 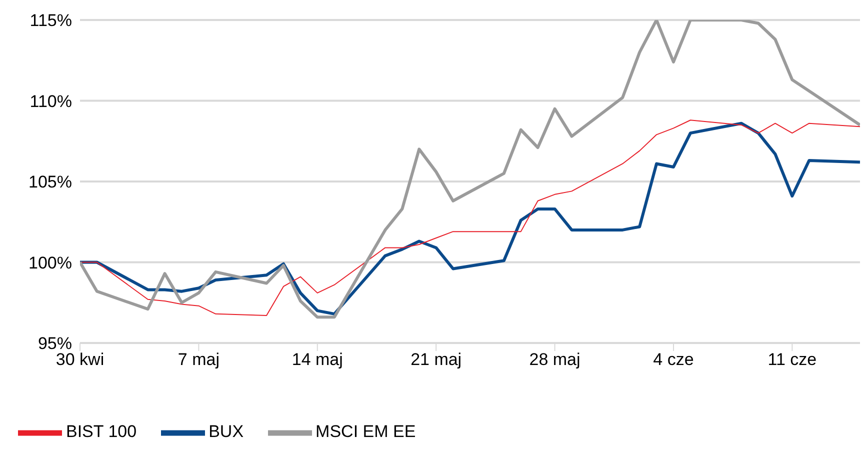 What do you see at coordinates (436, 360) in the screenshot?
I see `x-tick-label: 21 maj` at bounding box center [436, 360].